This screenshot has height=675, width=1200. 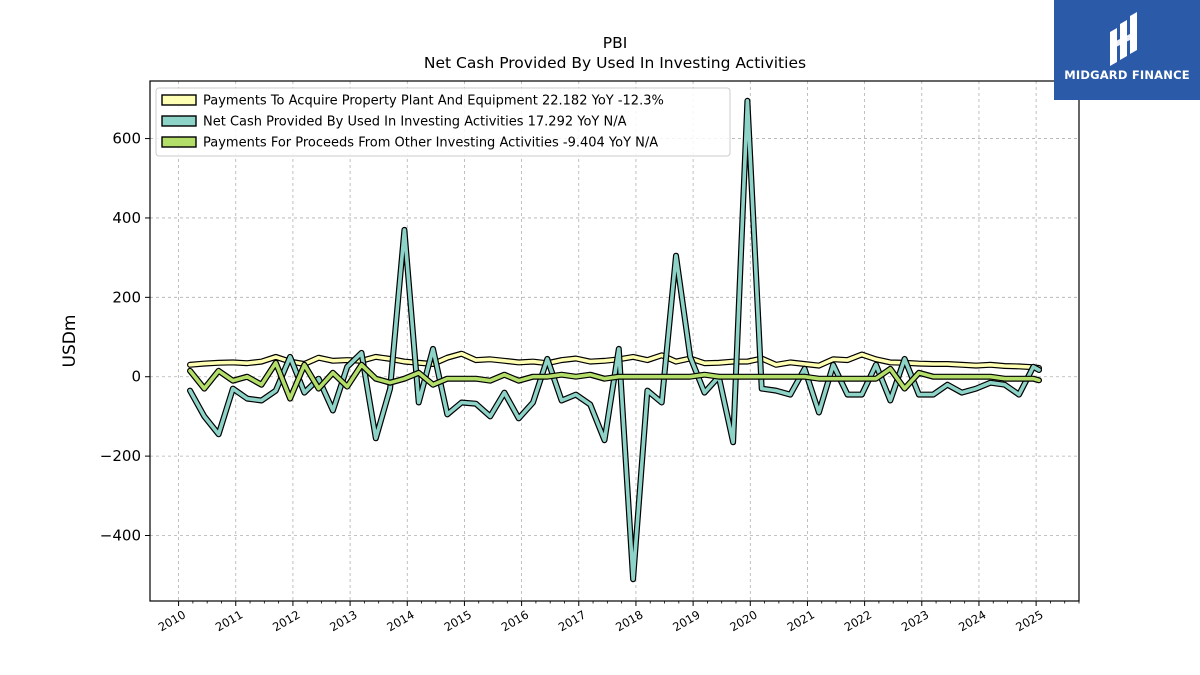 I want to click on x-tick-label: 2019, so click(x=686, y=620).